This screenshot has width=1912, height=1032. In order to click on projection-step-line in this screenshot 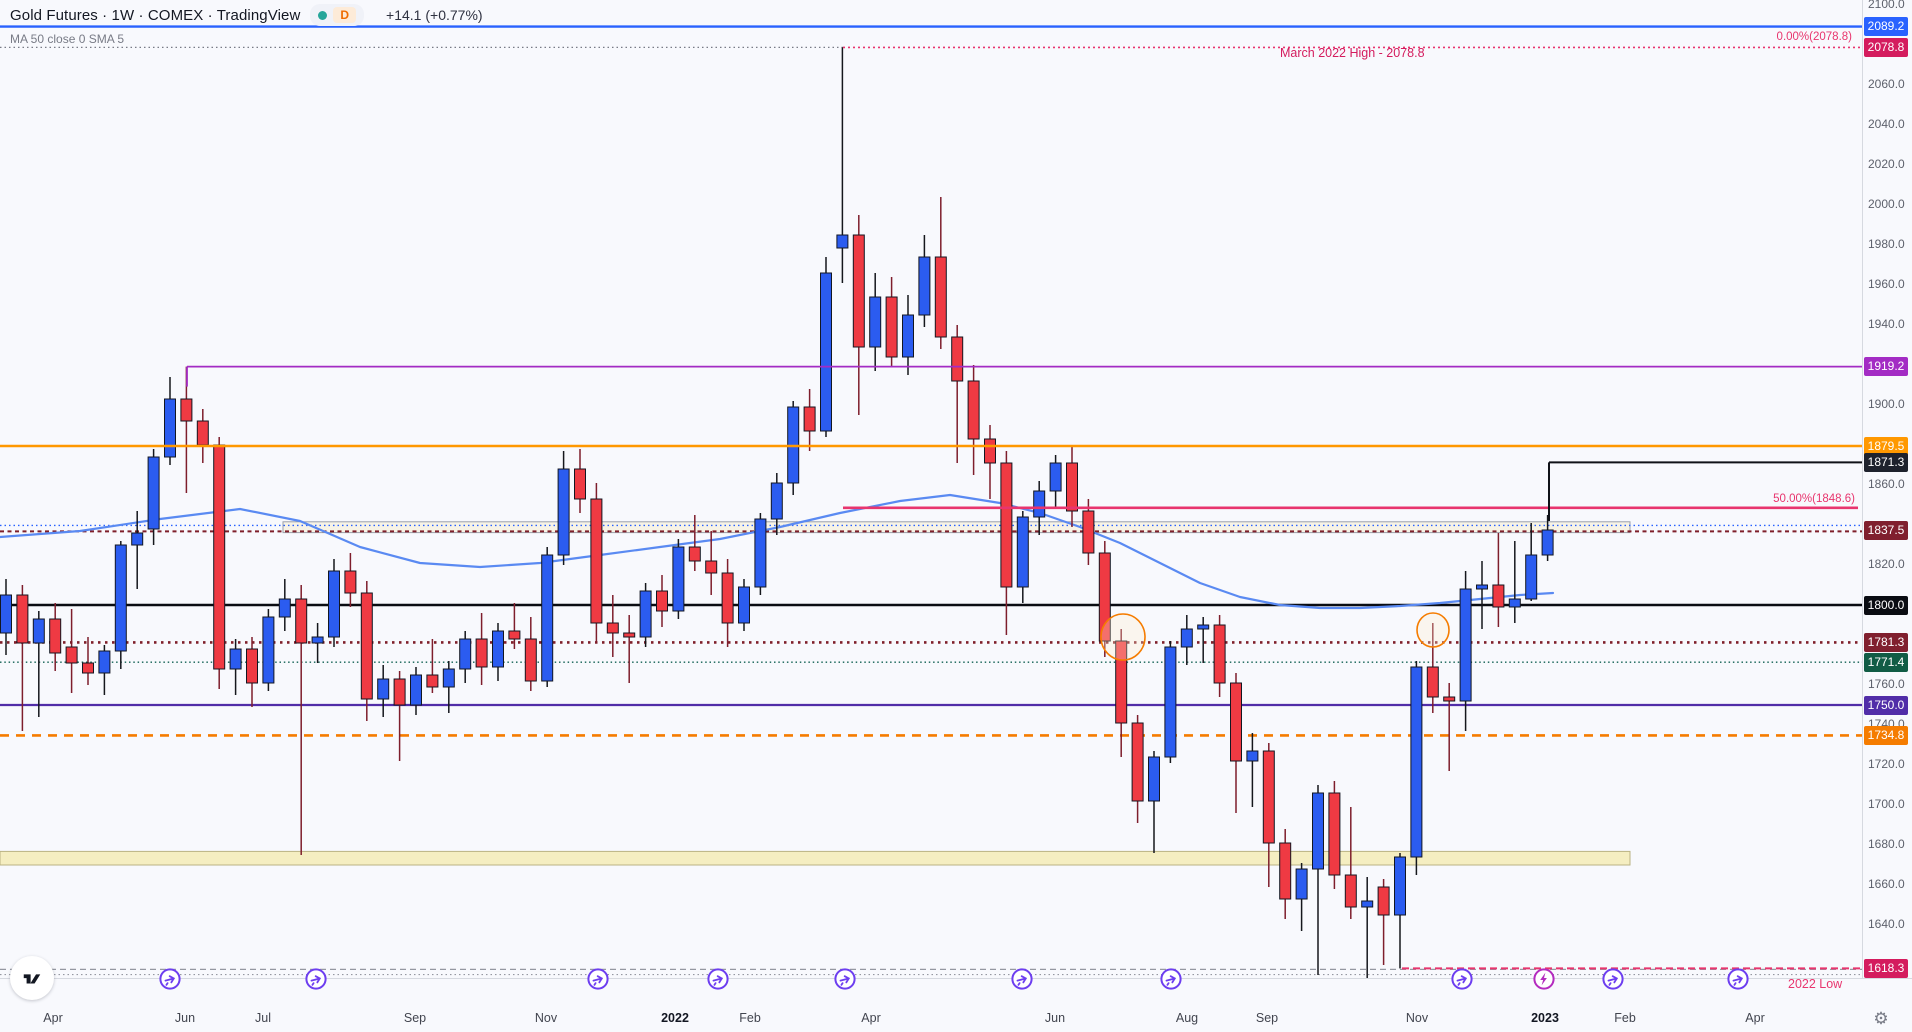, I will do `click(1705, 491)`.